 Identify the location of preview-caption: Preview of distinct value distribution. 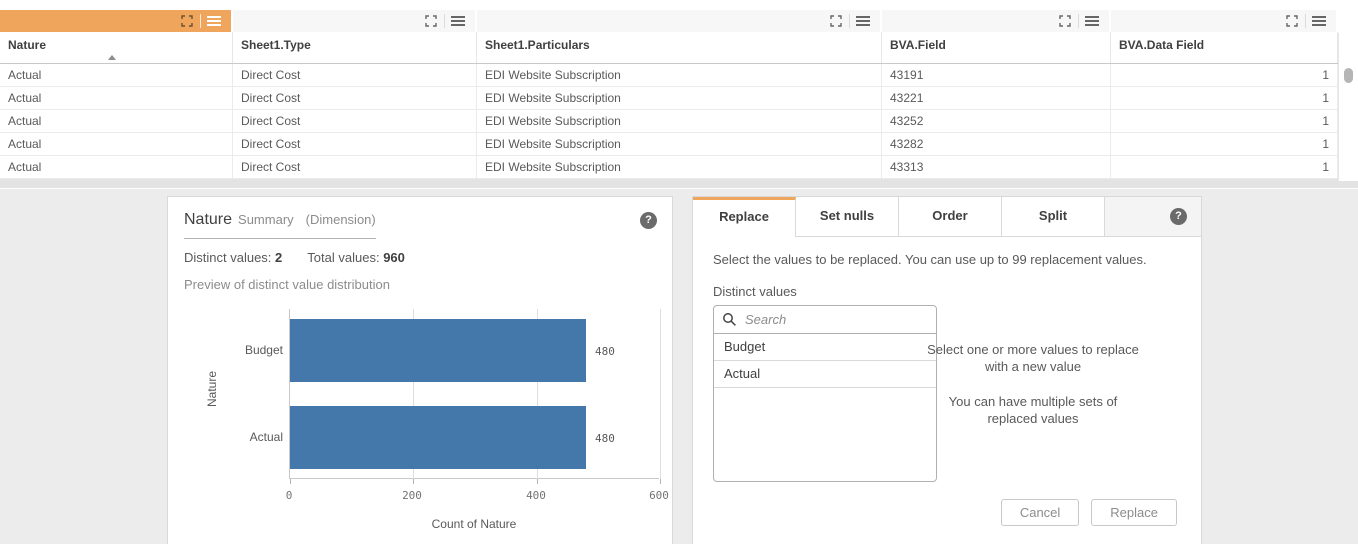
(287, 284).